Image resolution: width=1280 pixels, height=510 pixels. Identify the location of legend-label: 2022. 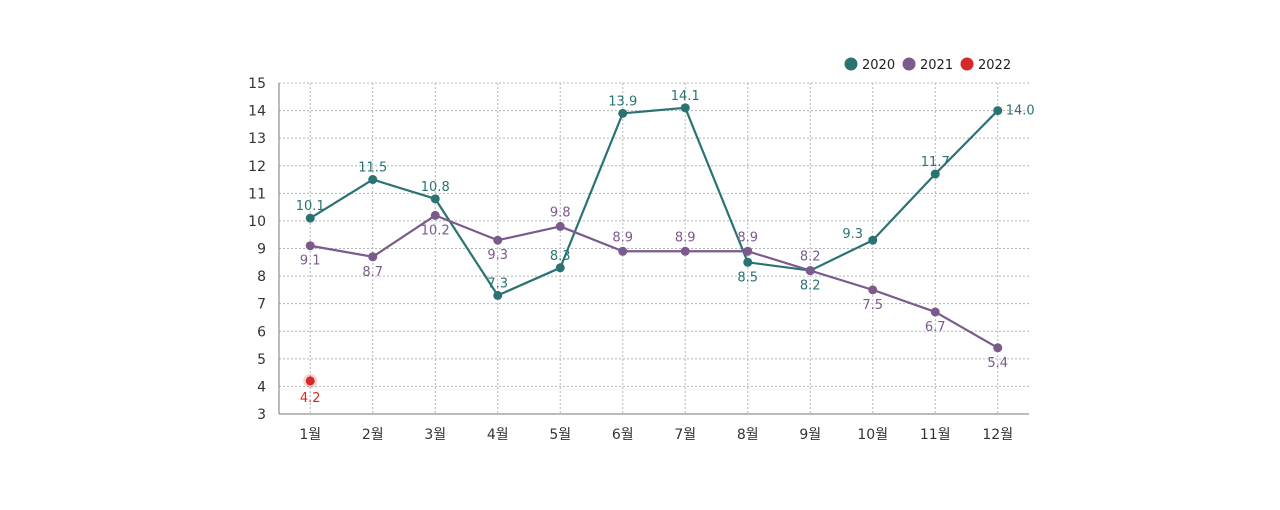
(994, 65).